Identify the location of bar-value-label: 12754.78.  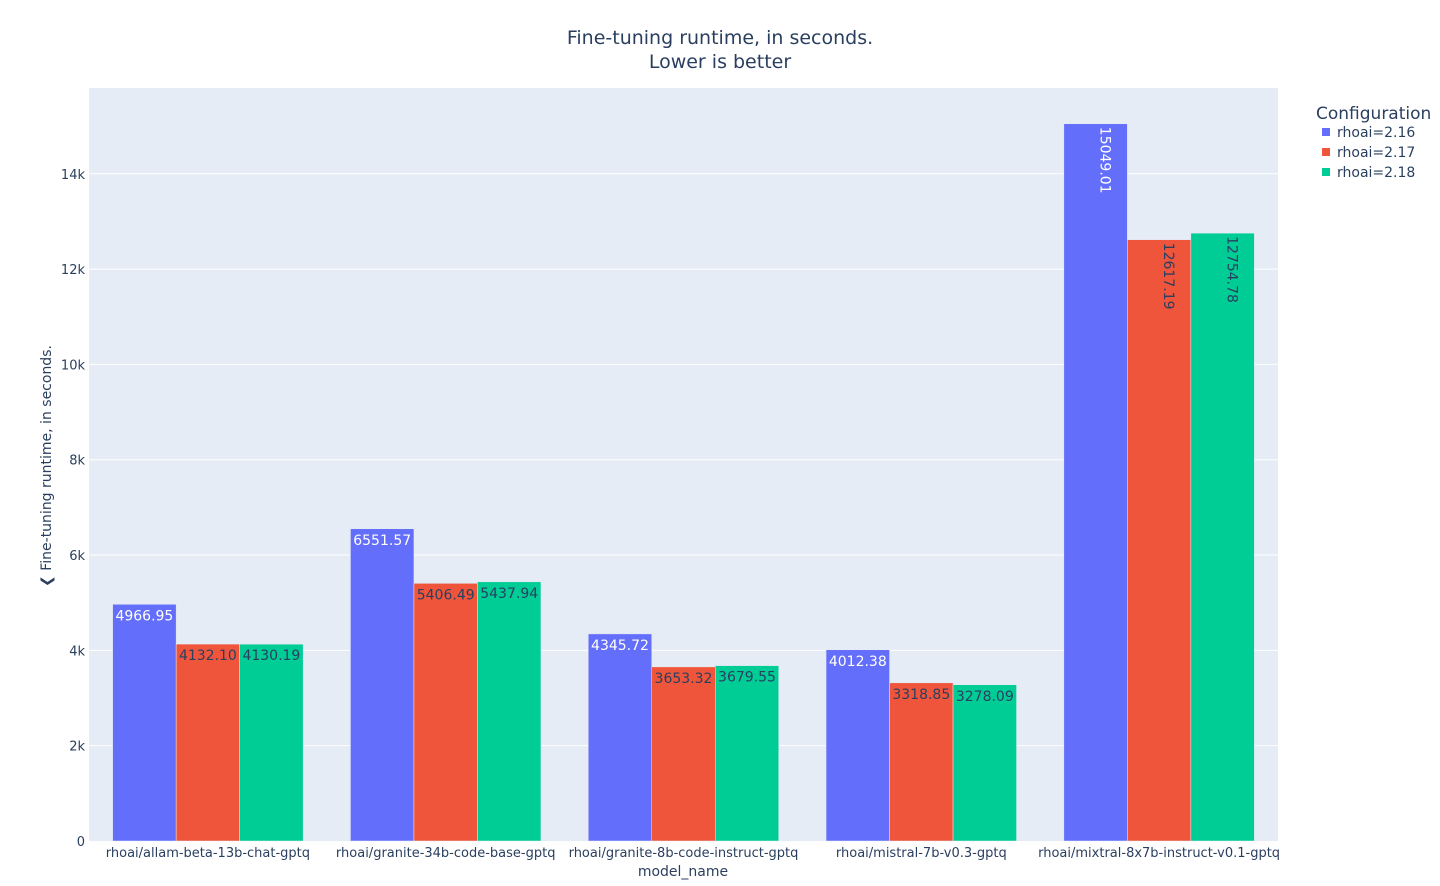
(1232, 269).